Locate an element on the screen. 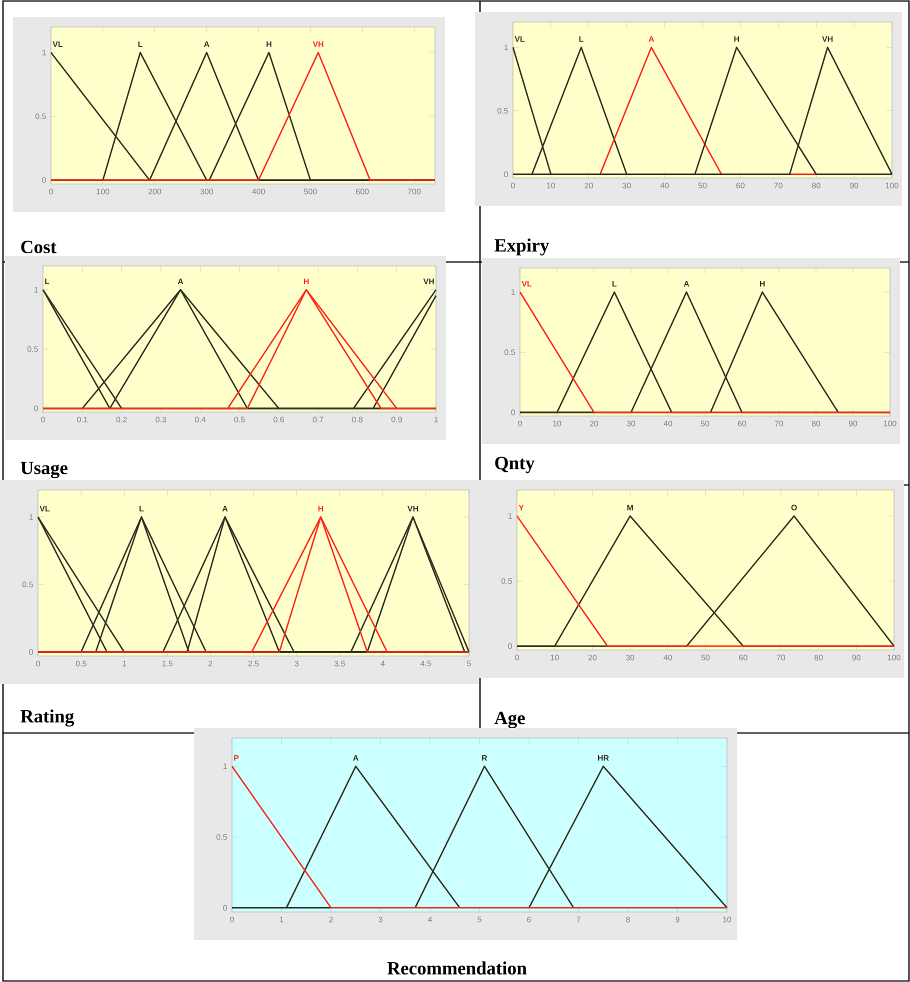  x-tick-label: 700 is located at coordinates (414, 191).